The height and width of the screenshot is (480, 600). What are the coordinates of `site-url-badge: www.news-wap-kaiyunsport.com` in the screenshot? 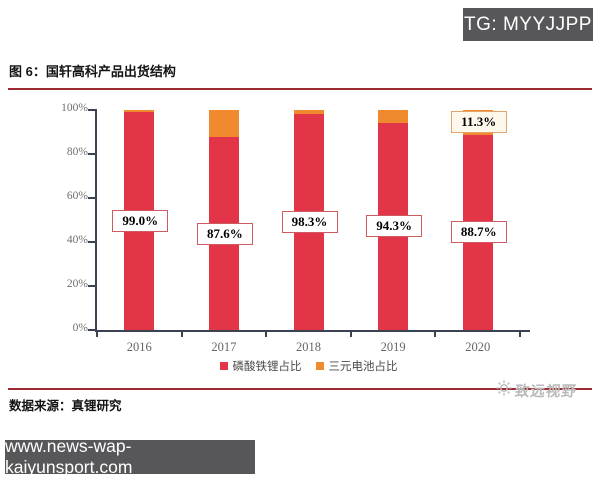 It's located at (130, 456).